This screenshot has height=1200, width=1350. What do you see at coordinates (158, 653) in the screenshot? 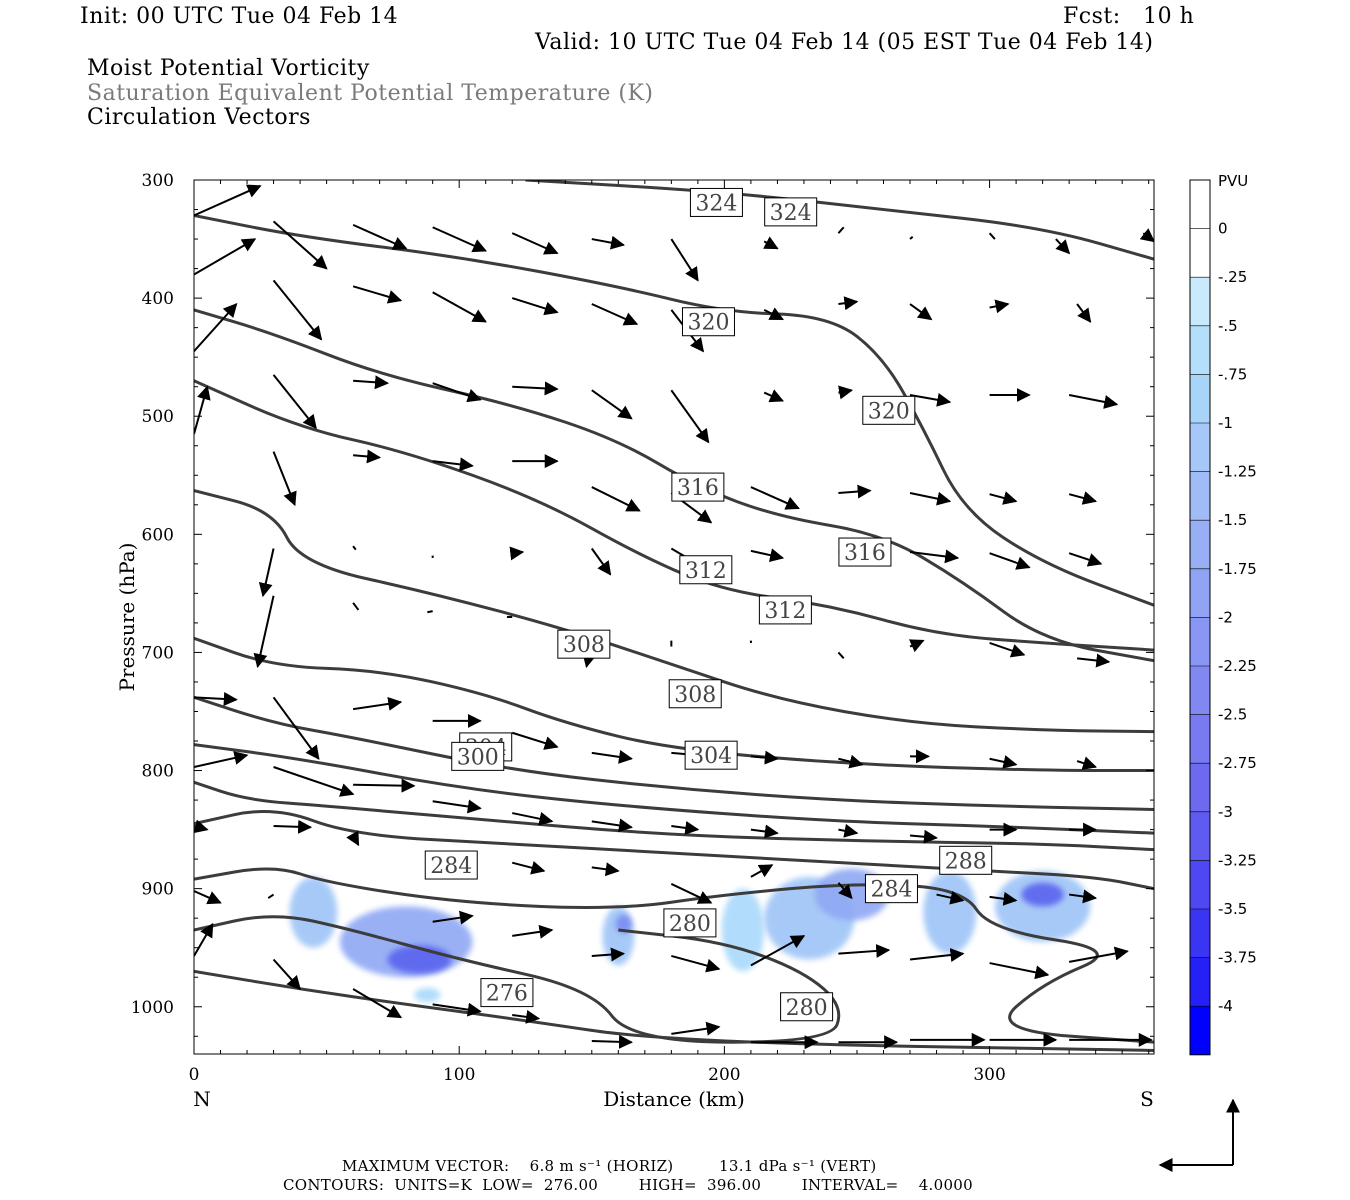
I see `y-tick-label: 700` at bounding box center [158, 653].